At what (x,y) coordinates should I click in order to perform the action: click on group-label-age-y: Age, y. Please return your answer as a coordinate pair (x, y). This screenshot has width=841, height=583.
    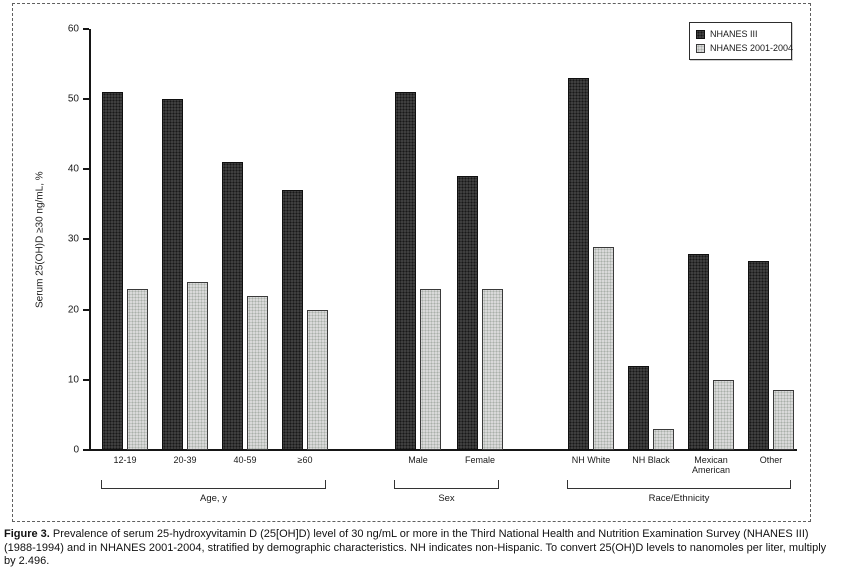
    Looking at the image, I should click on (213, 498).